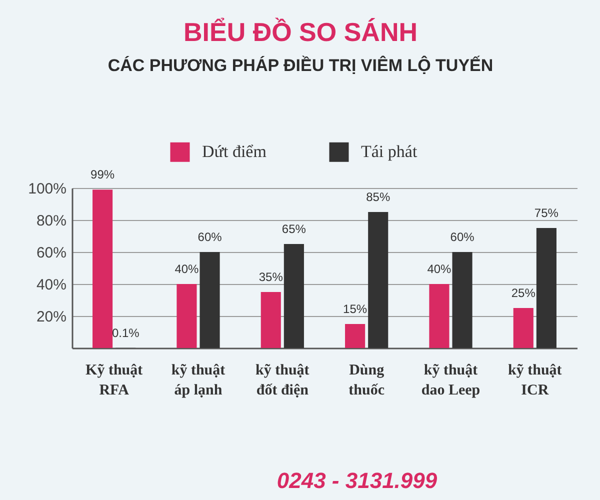 This screenshot has width=600, height=500. What do you see at coordinates (389, 152) in the screenshot?
I see `legend-label: Tái phát` at bounding box center [389, 152].